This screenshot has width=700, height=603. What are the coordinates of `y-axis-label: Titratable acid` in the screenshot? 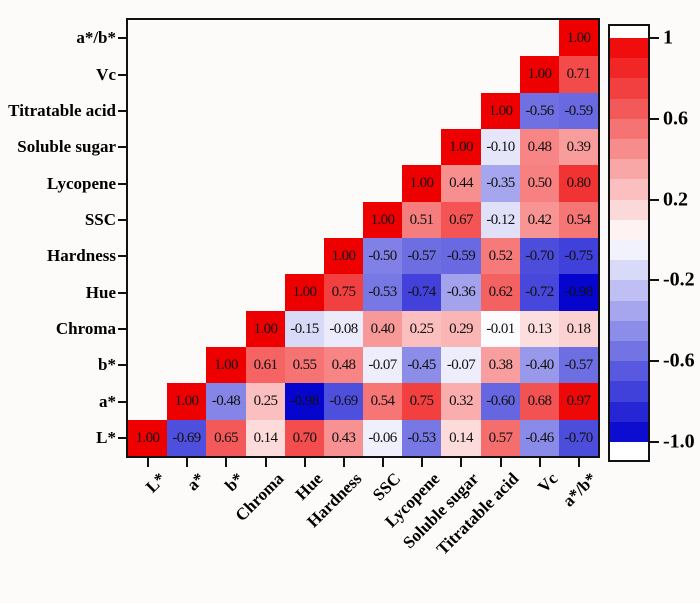 It's located at (62, 110).